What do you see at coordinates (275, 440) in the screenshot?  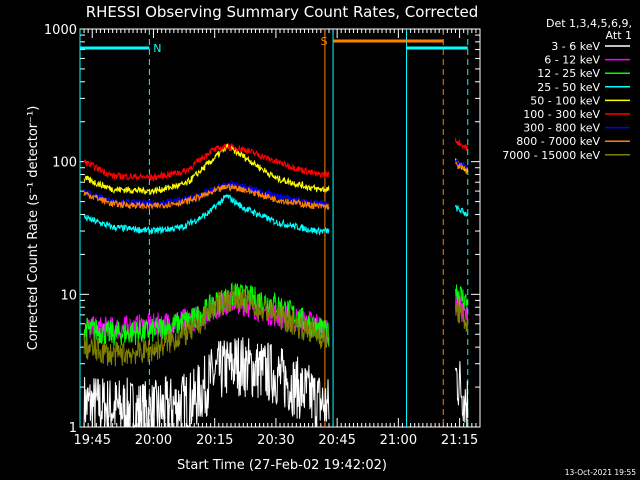 I see `x-tick-label: 20:30` at bounding box center [275, 440].